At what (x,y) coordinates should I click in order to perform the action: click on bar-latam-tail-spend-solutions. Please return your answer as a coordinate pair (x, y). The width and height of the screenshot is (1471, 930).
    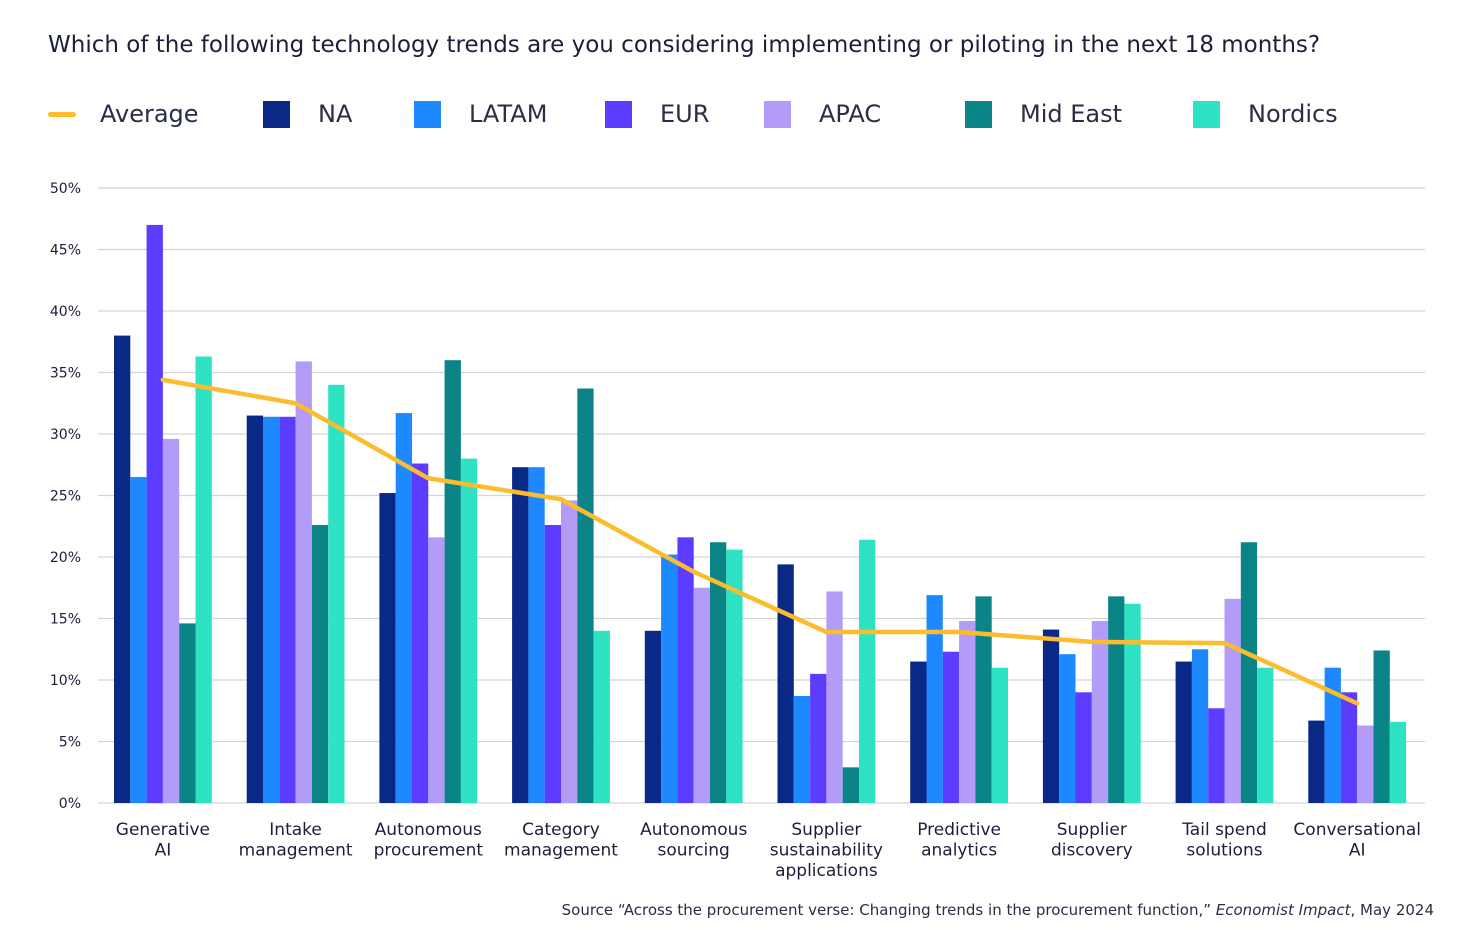
    Looking at the image, I should click on (1200, 726).